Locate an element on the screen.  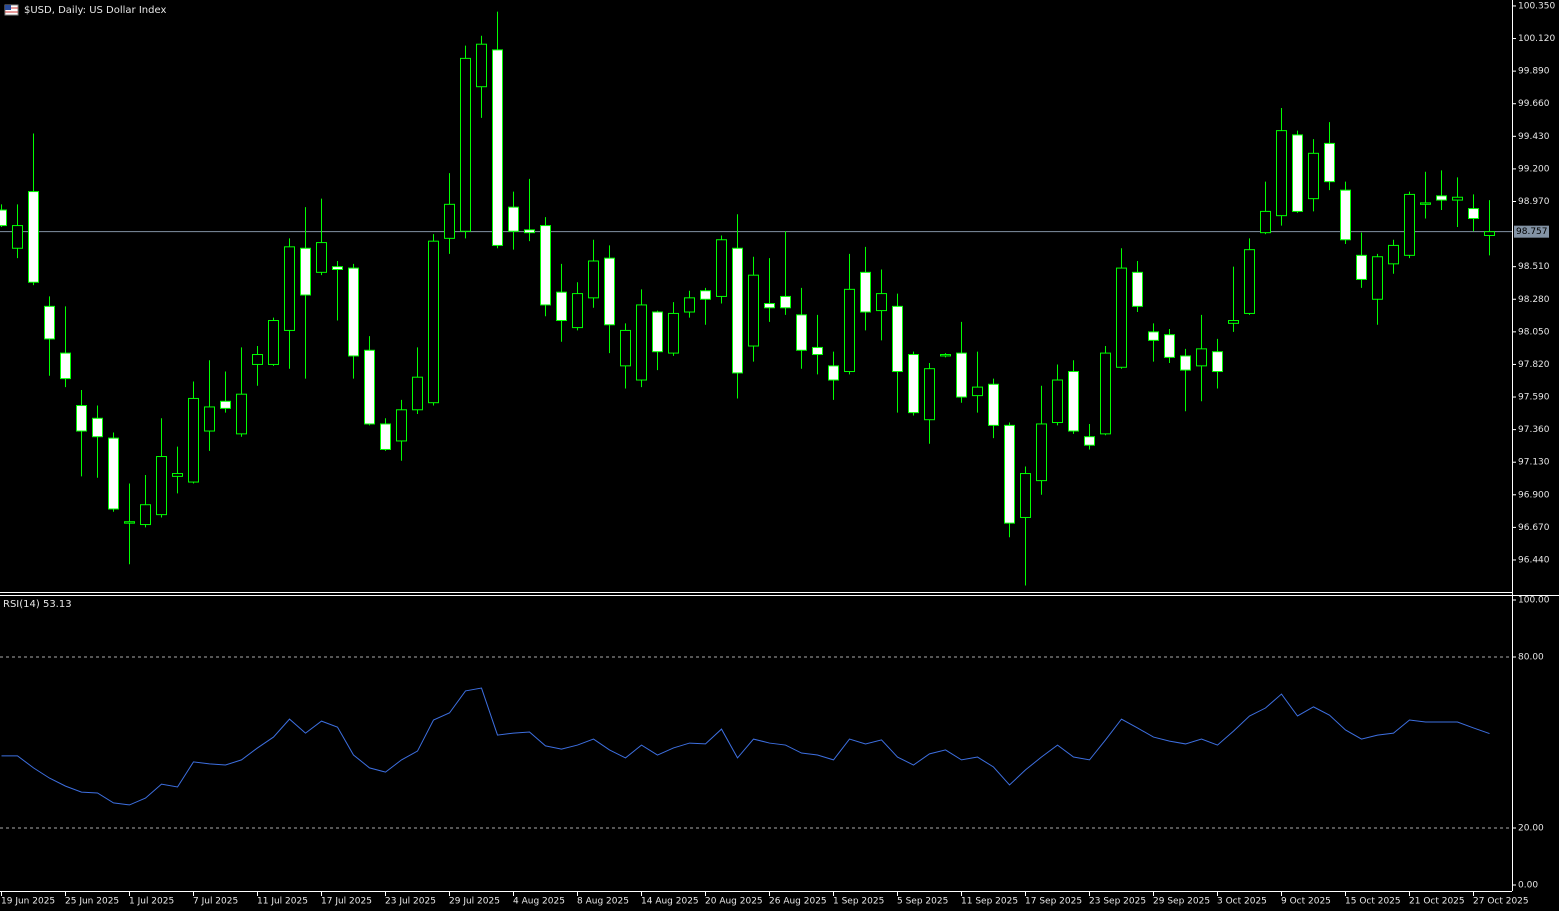
x-tick-label: 20 Aug 2025 is located at coordinates (734, 902).